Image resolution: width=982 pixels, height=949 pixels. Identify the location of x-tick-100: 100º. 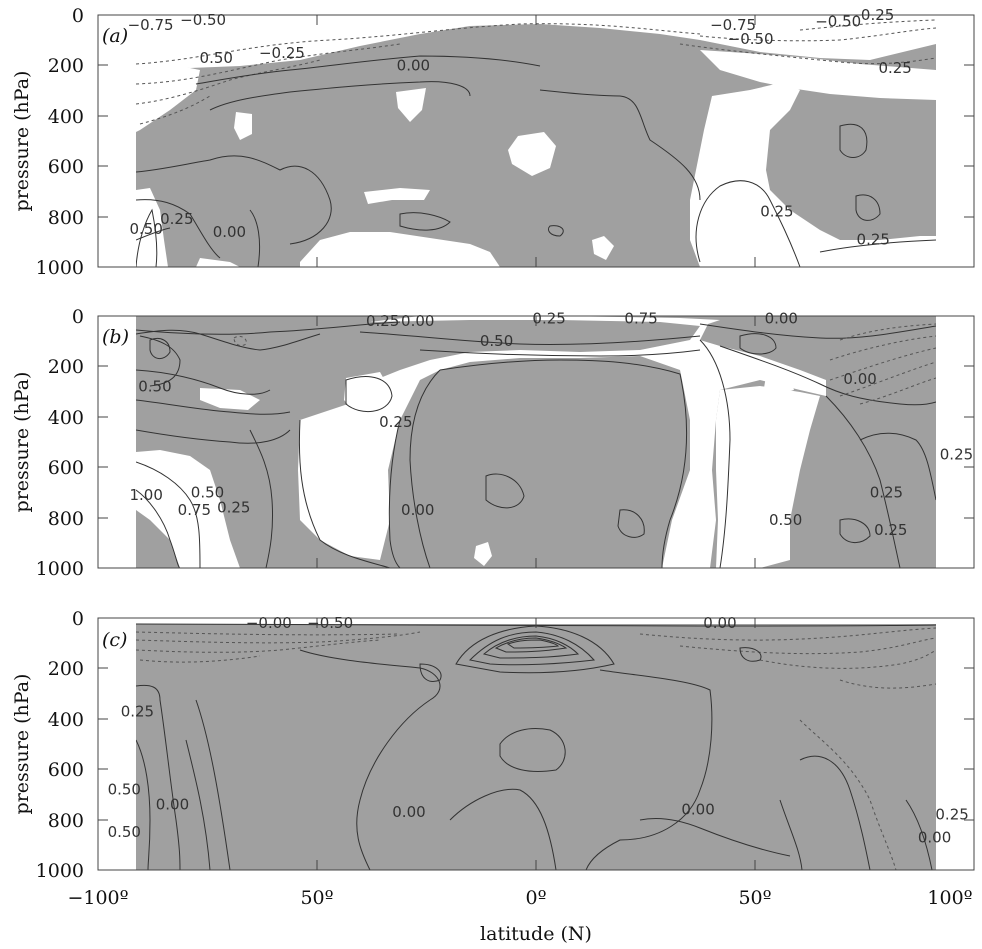
(949, 898).